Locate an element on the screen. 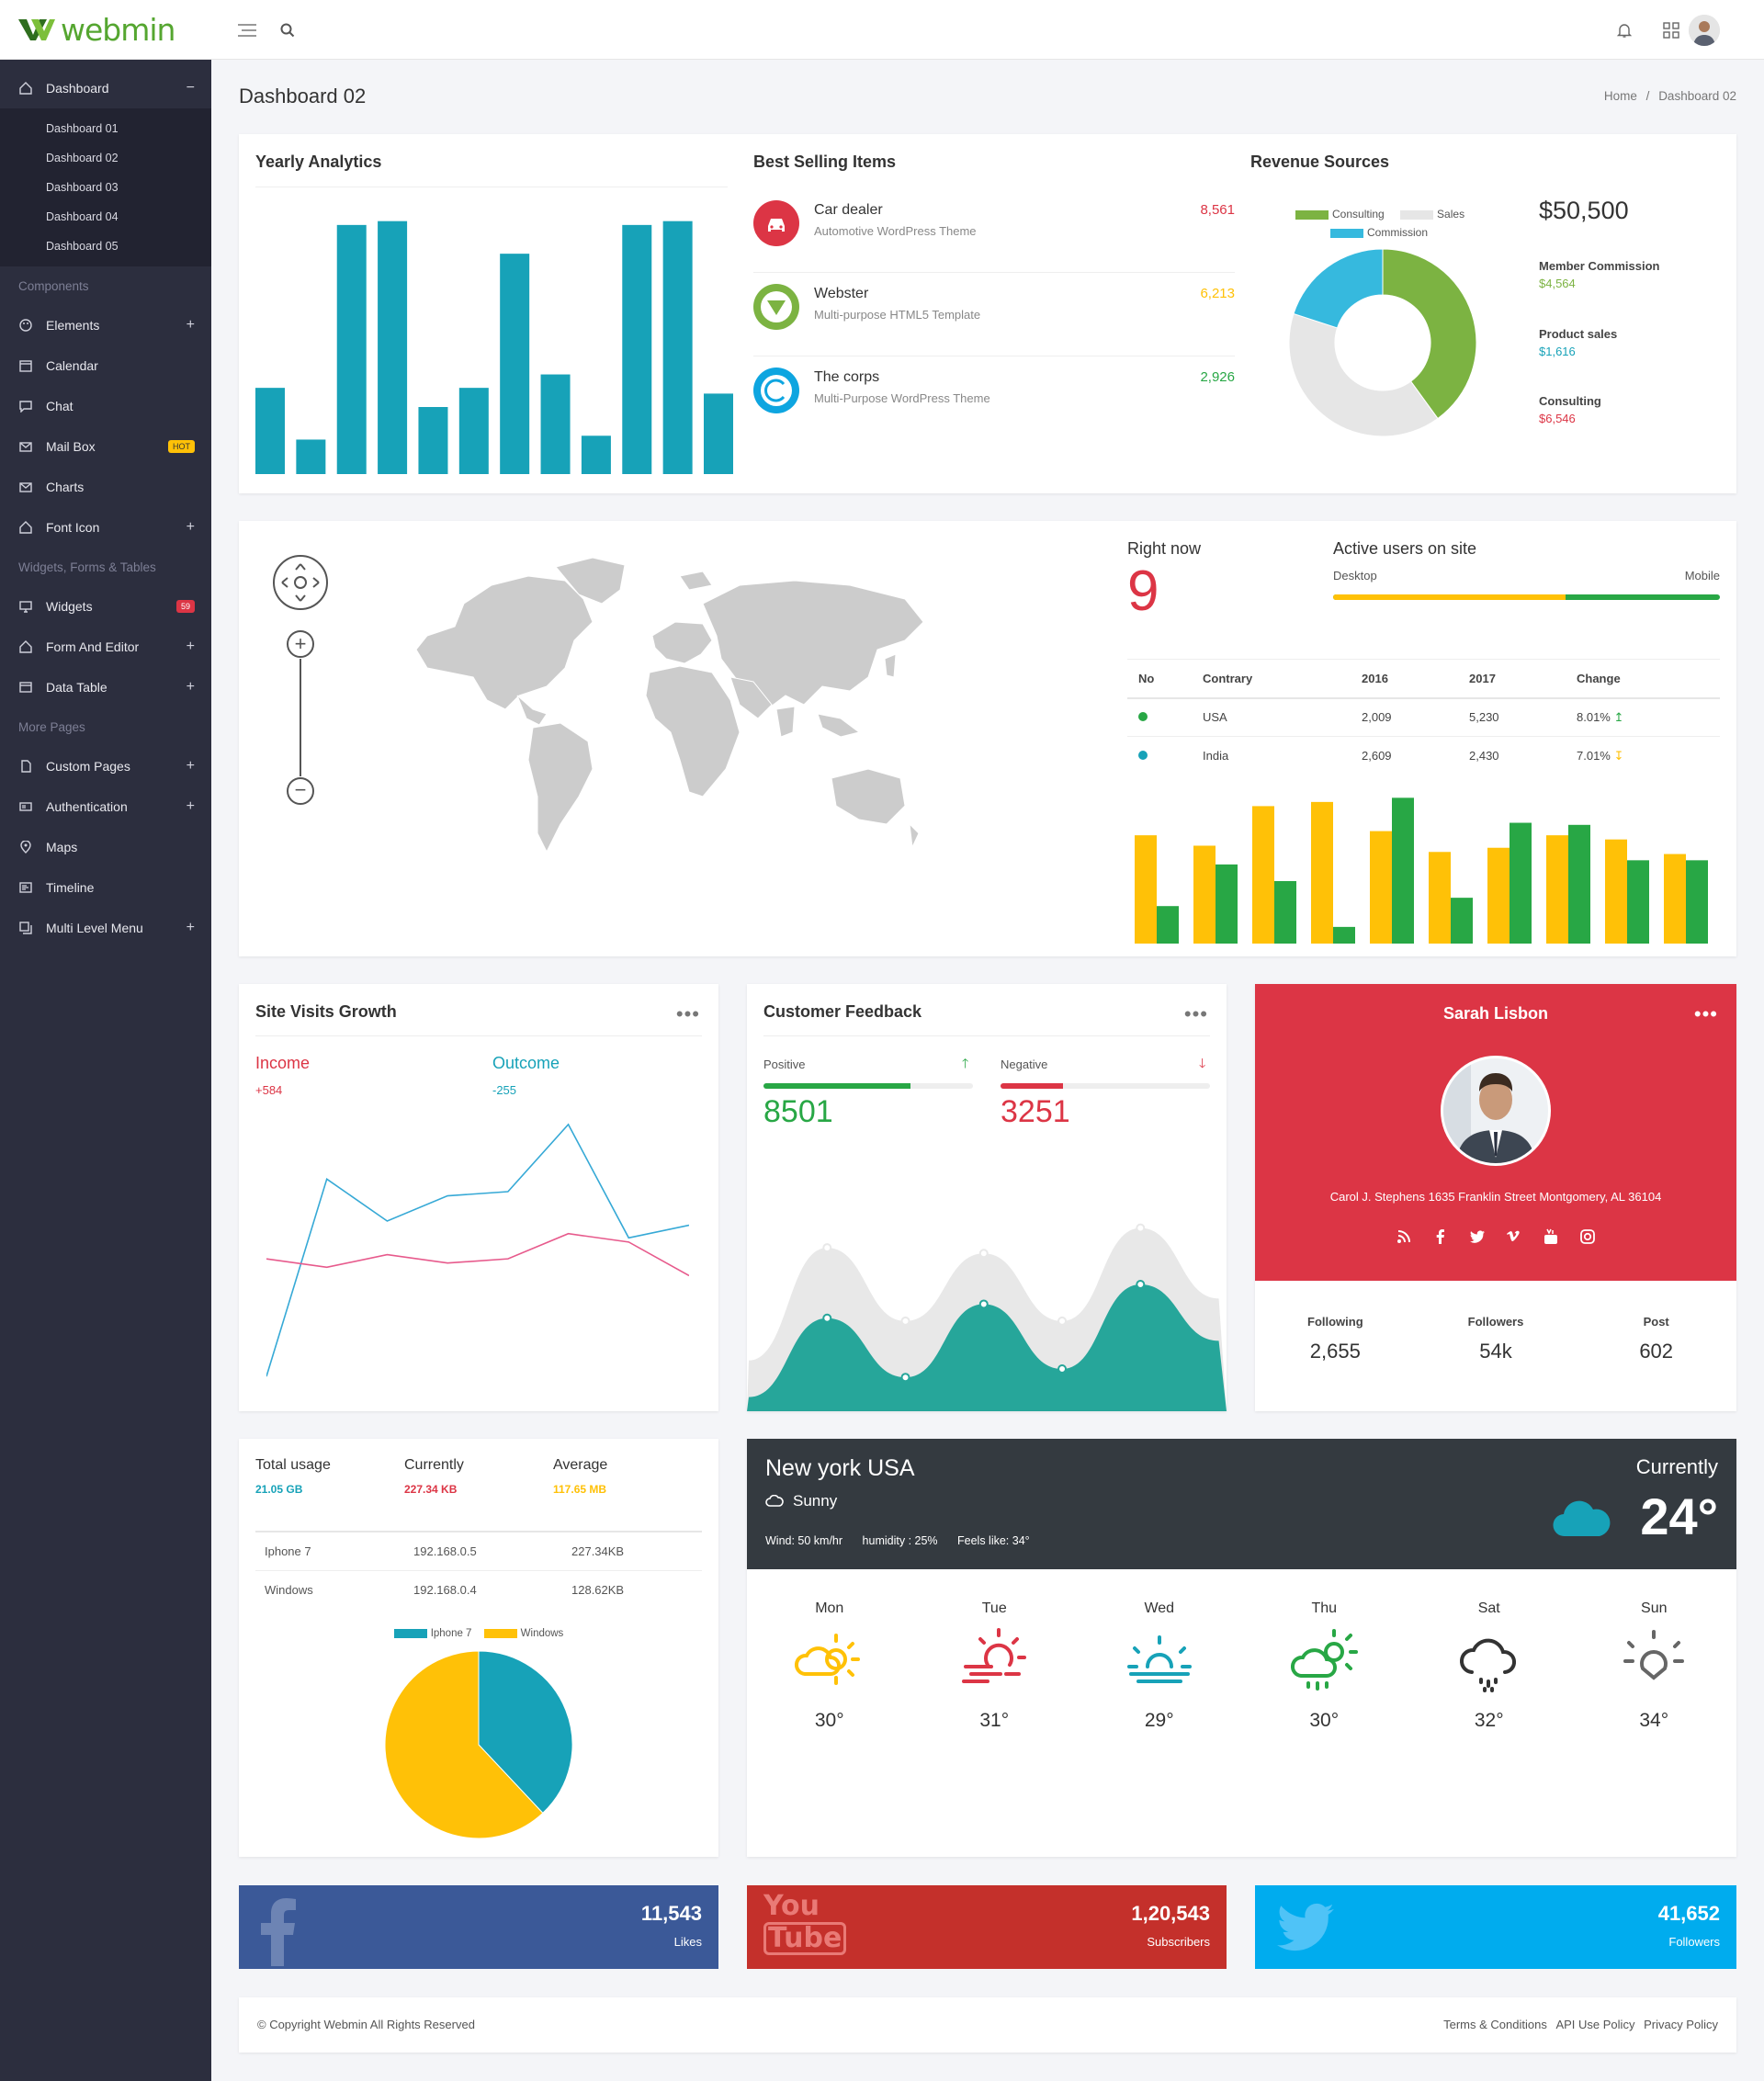  sidebar-subitem-dashboard-03: Dashboard 03 is located at coordinates (82, 187).